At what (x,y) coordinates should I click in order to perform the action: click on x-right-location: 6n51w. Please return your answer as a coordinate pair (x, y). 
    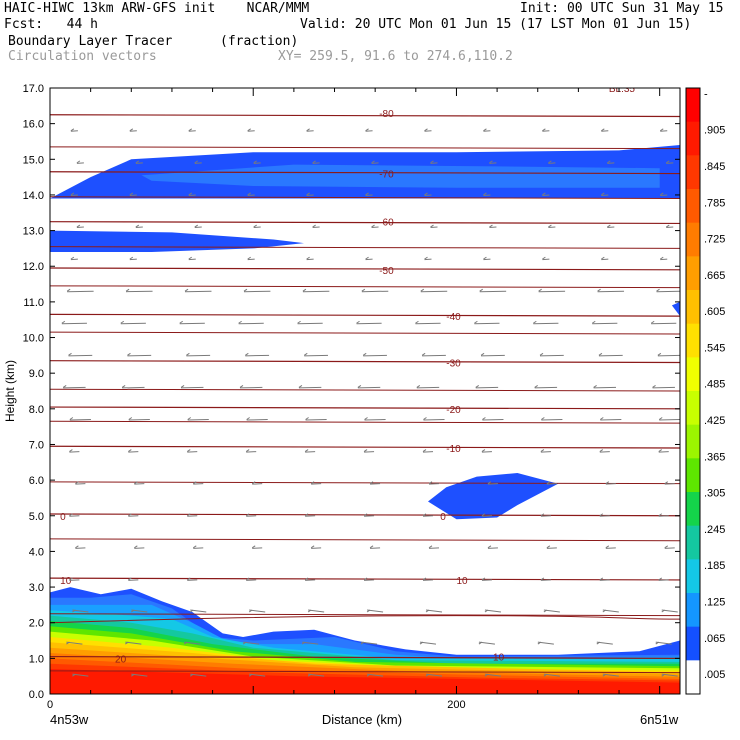
    Looking at the image, I should click on (659, 719).